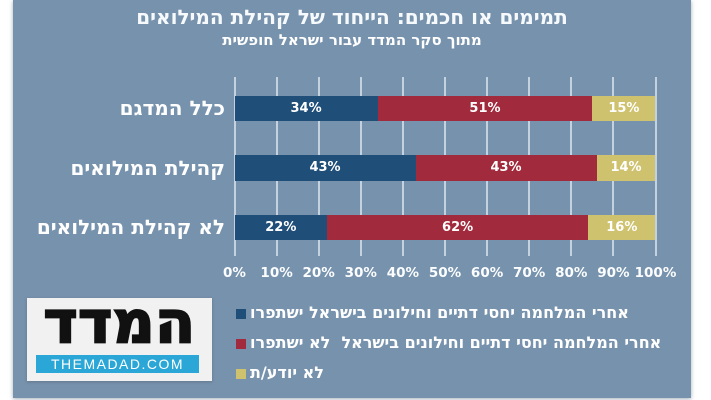  I want to click on chart-subtitle: מתוך סקר המדד עבור ישראל חופשית, so click(352, 40).